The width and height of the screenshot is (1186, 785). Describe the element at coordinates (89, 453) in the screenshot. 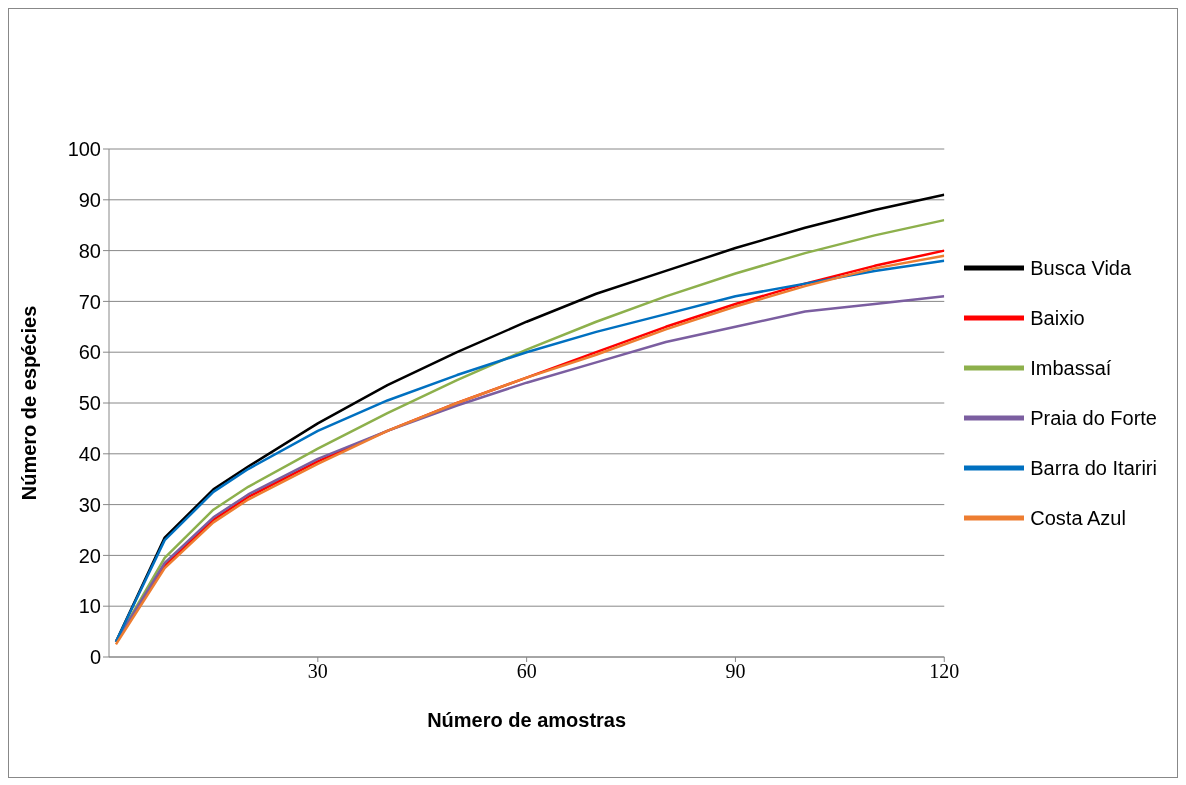

I see `y-tick-label: 40` at that location.